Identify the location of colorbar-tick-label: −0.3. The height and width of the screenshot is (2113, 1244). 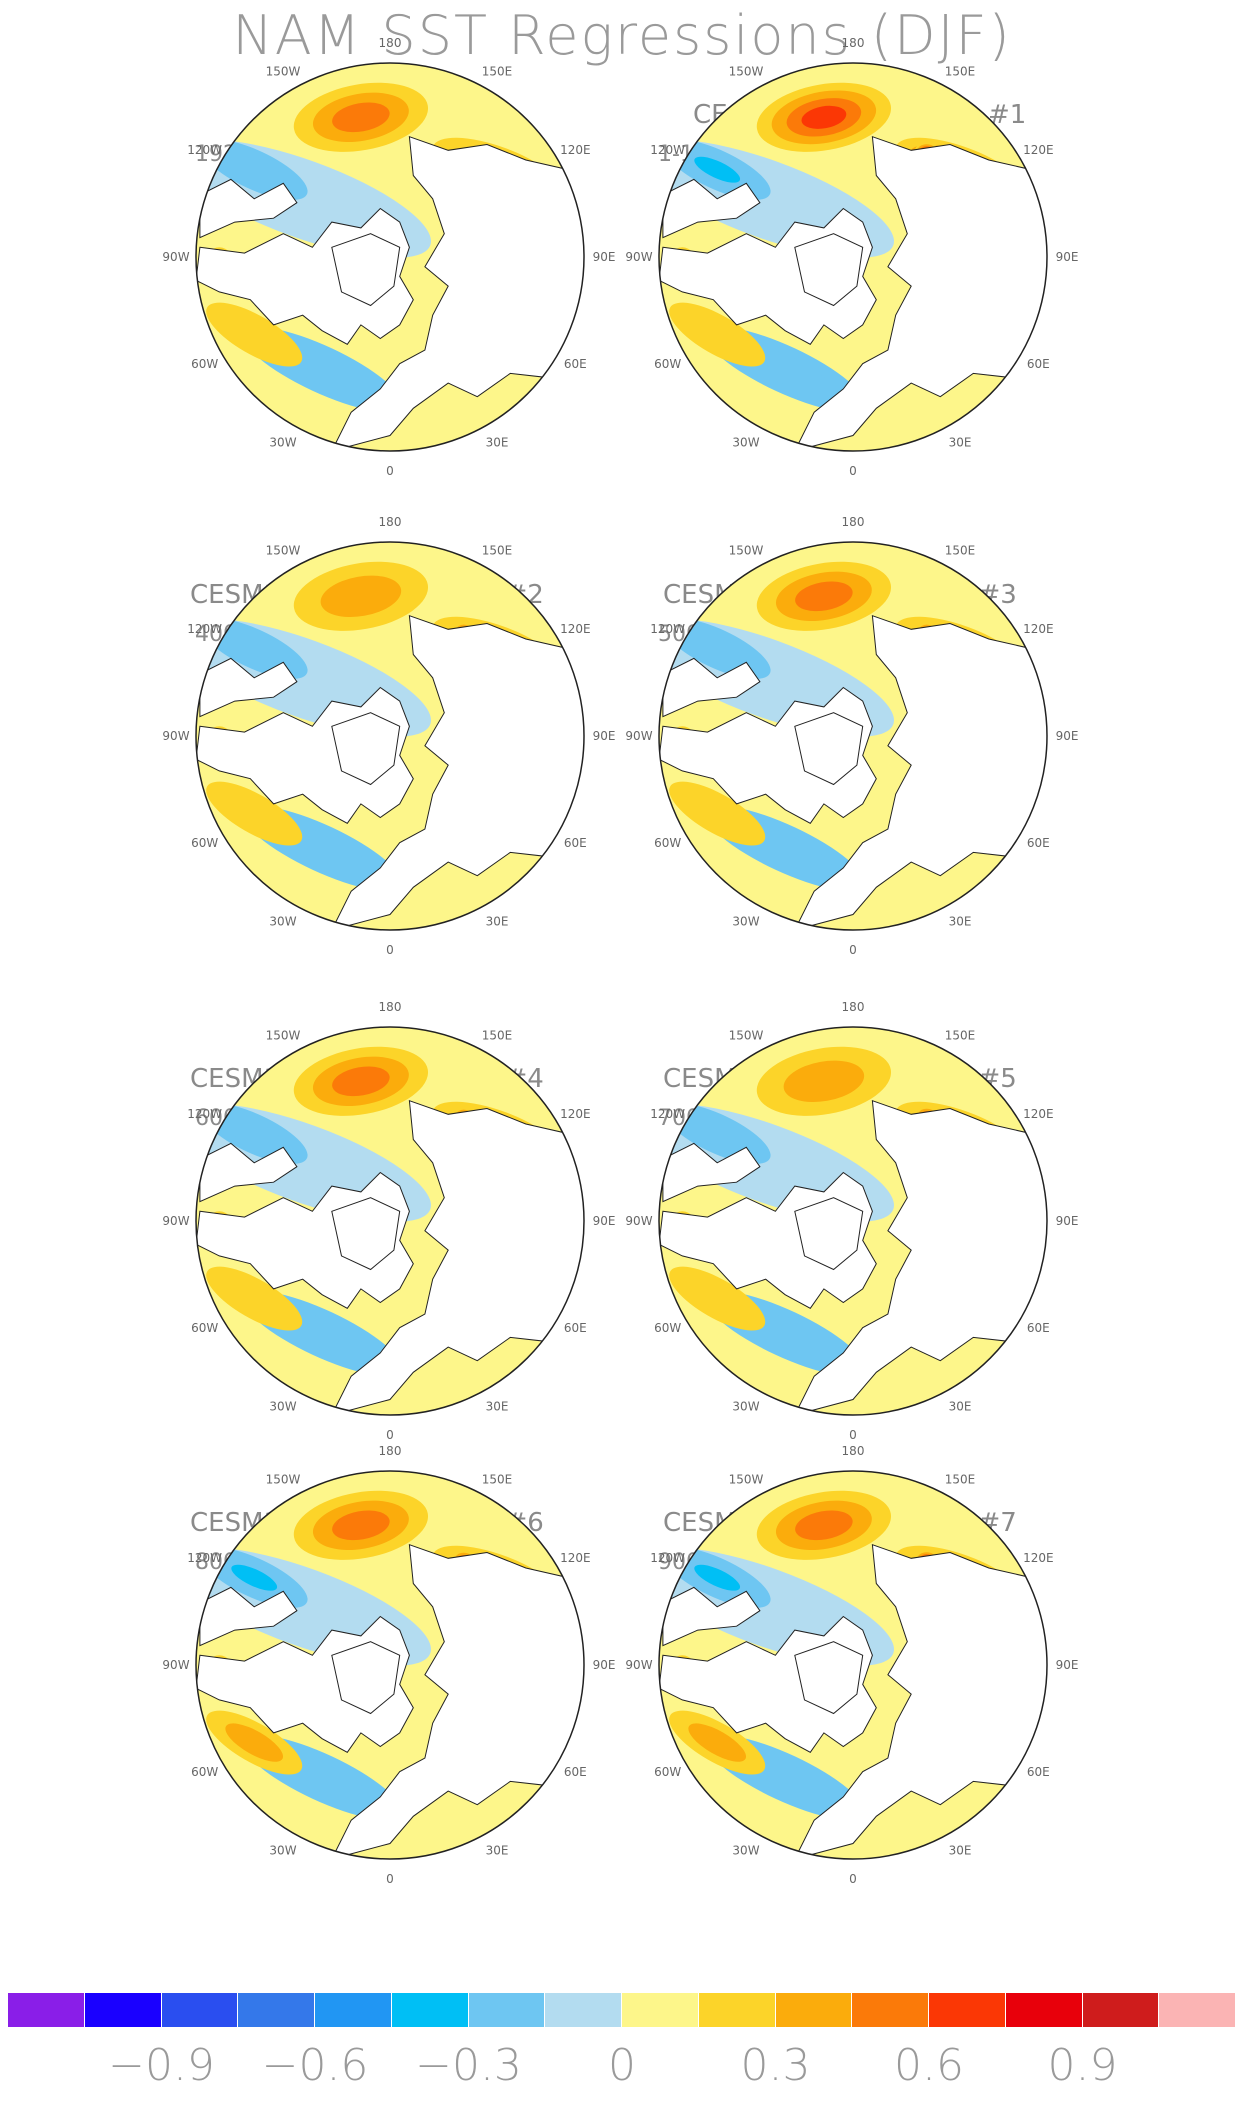
(468, 2065).